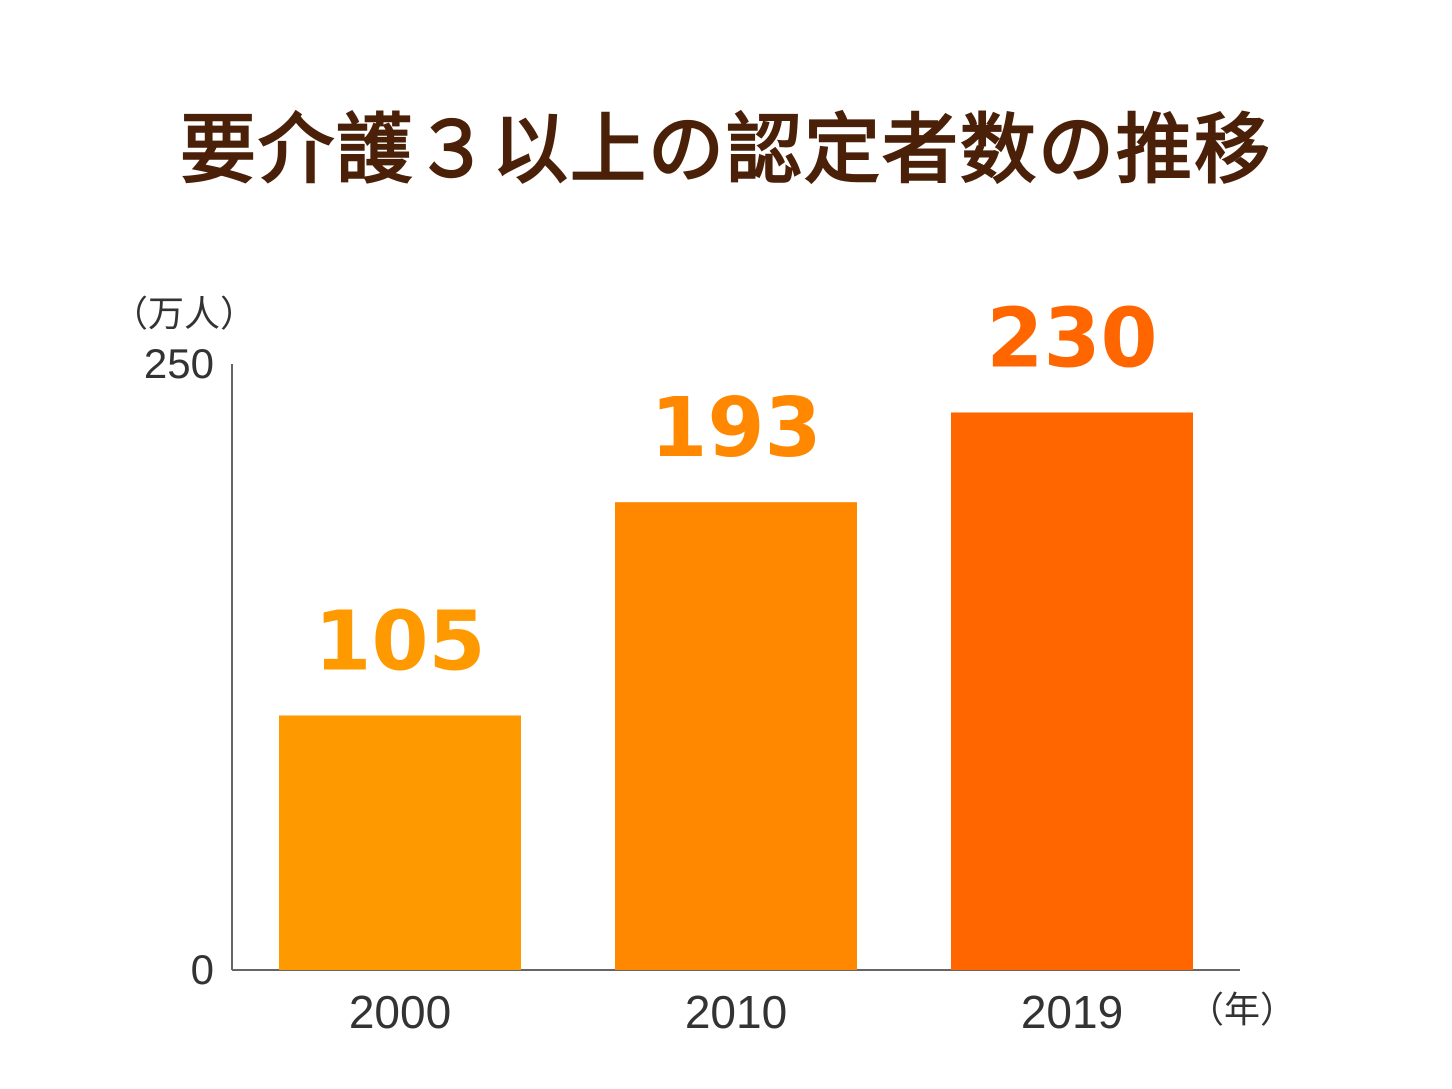 The height and width of the screenshot is (1089, 1452). I want to click on x-axis-unit-label: （年）, so click(1242, 1009).